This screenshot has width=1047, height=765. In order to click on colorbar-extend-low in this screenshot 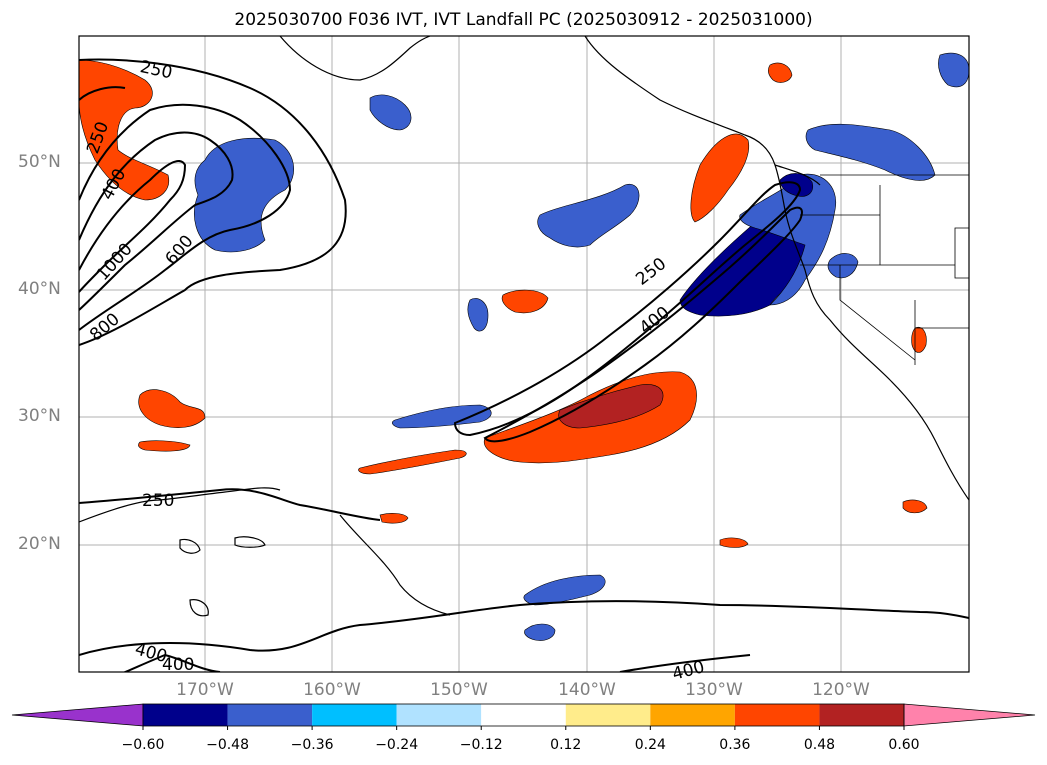, I will do `click(77, 715)`.